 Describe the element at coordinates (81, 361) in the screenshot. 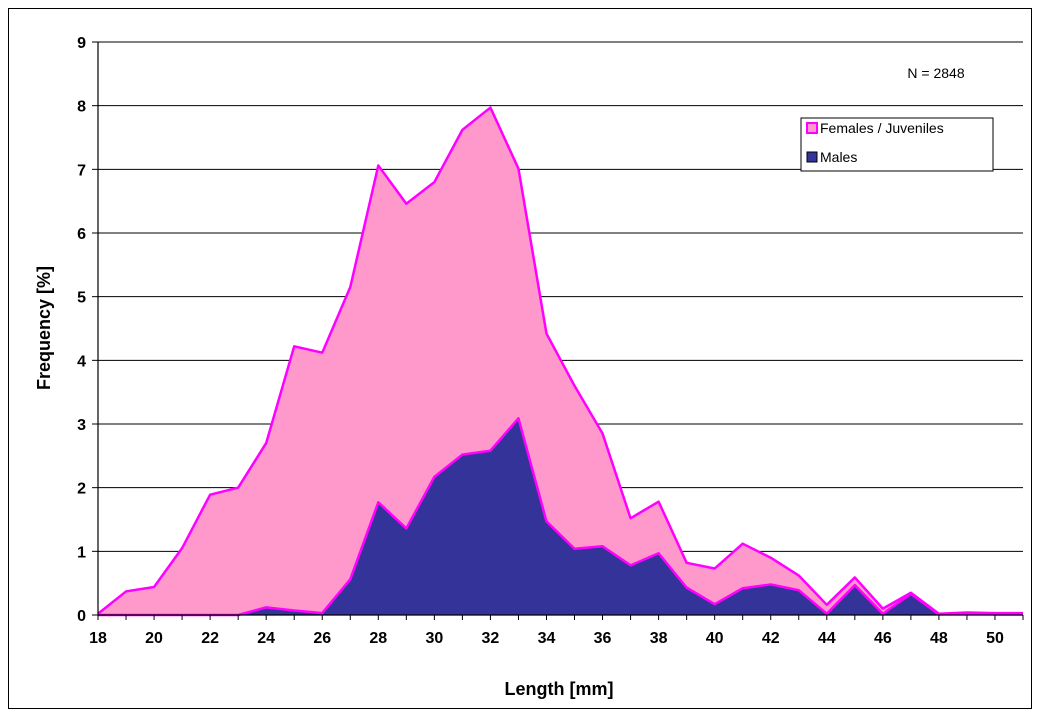

I see `y-tick-label-4: 4` at that location.